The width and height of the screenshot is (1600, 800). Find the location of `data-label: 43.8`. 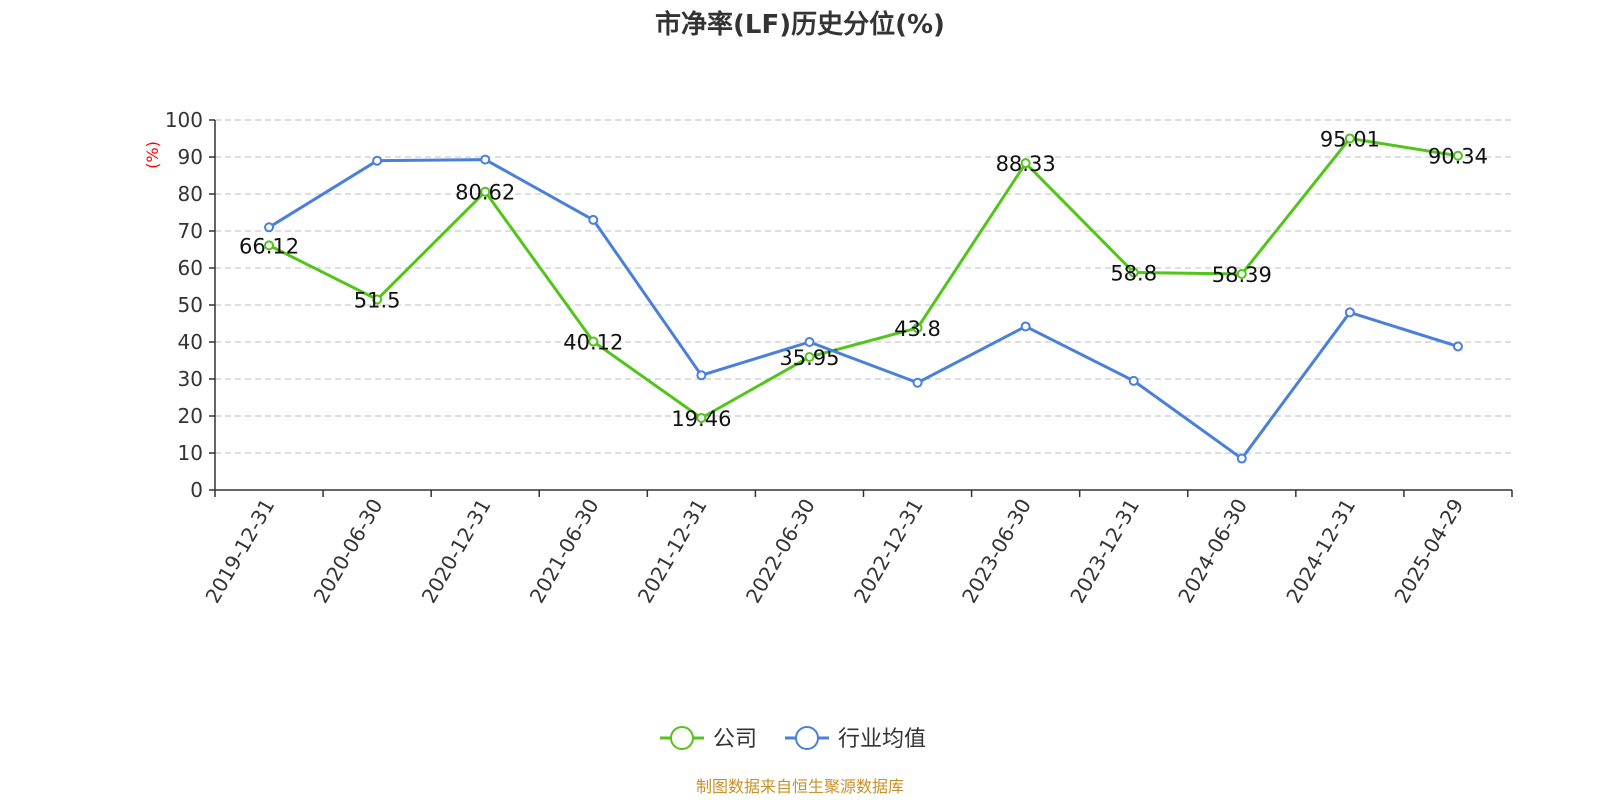

data-label: 43.8 is located at coordinates (917, 329).